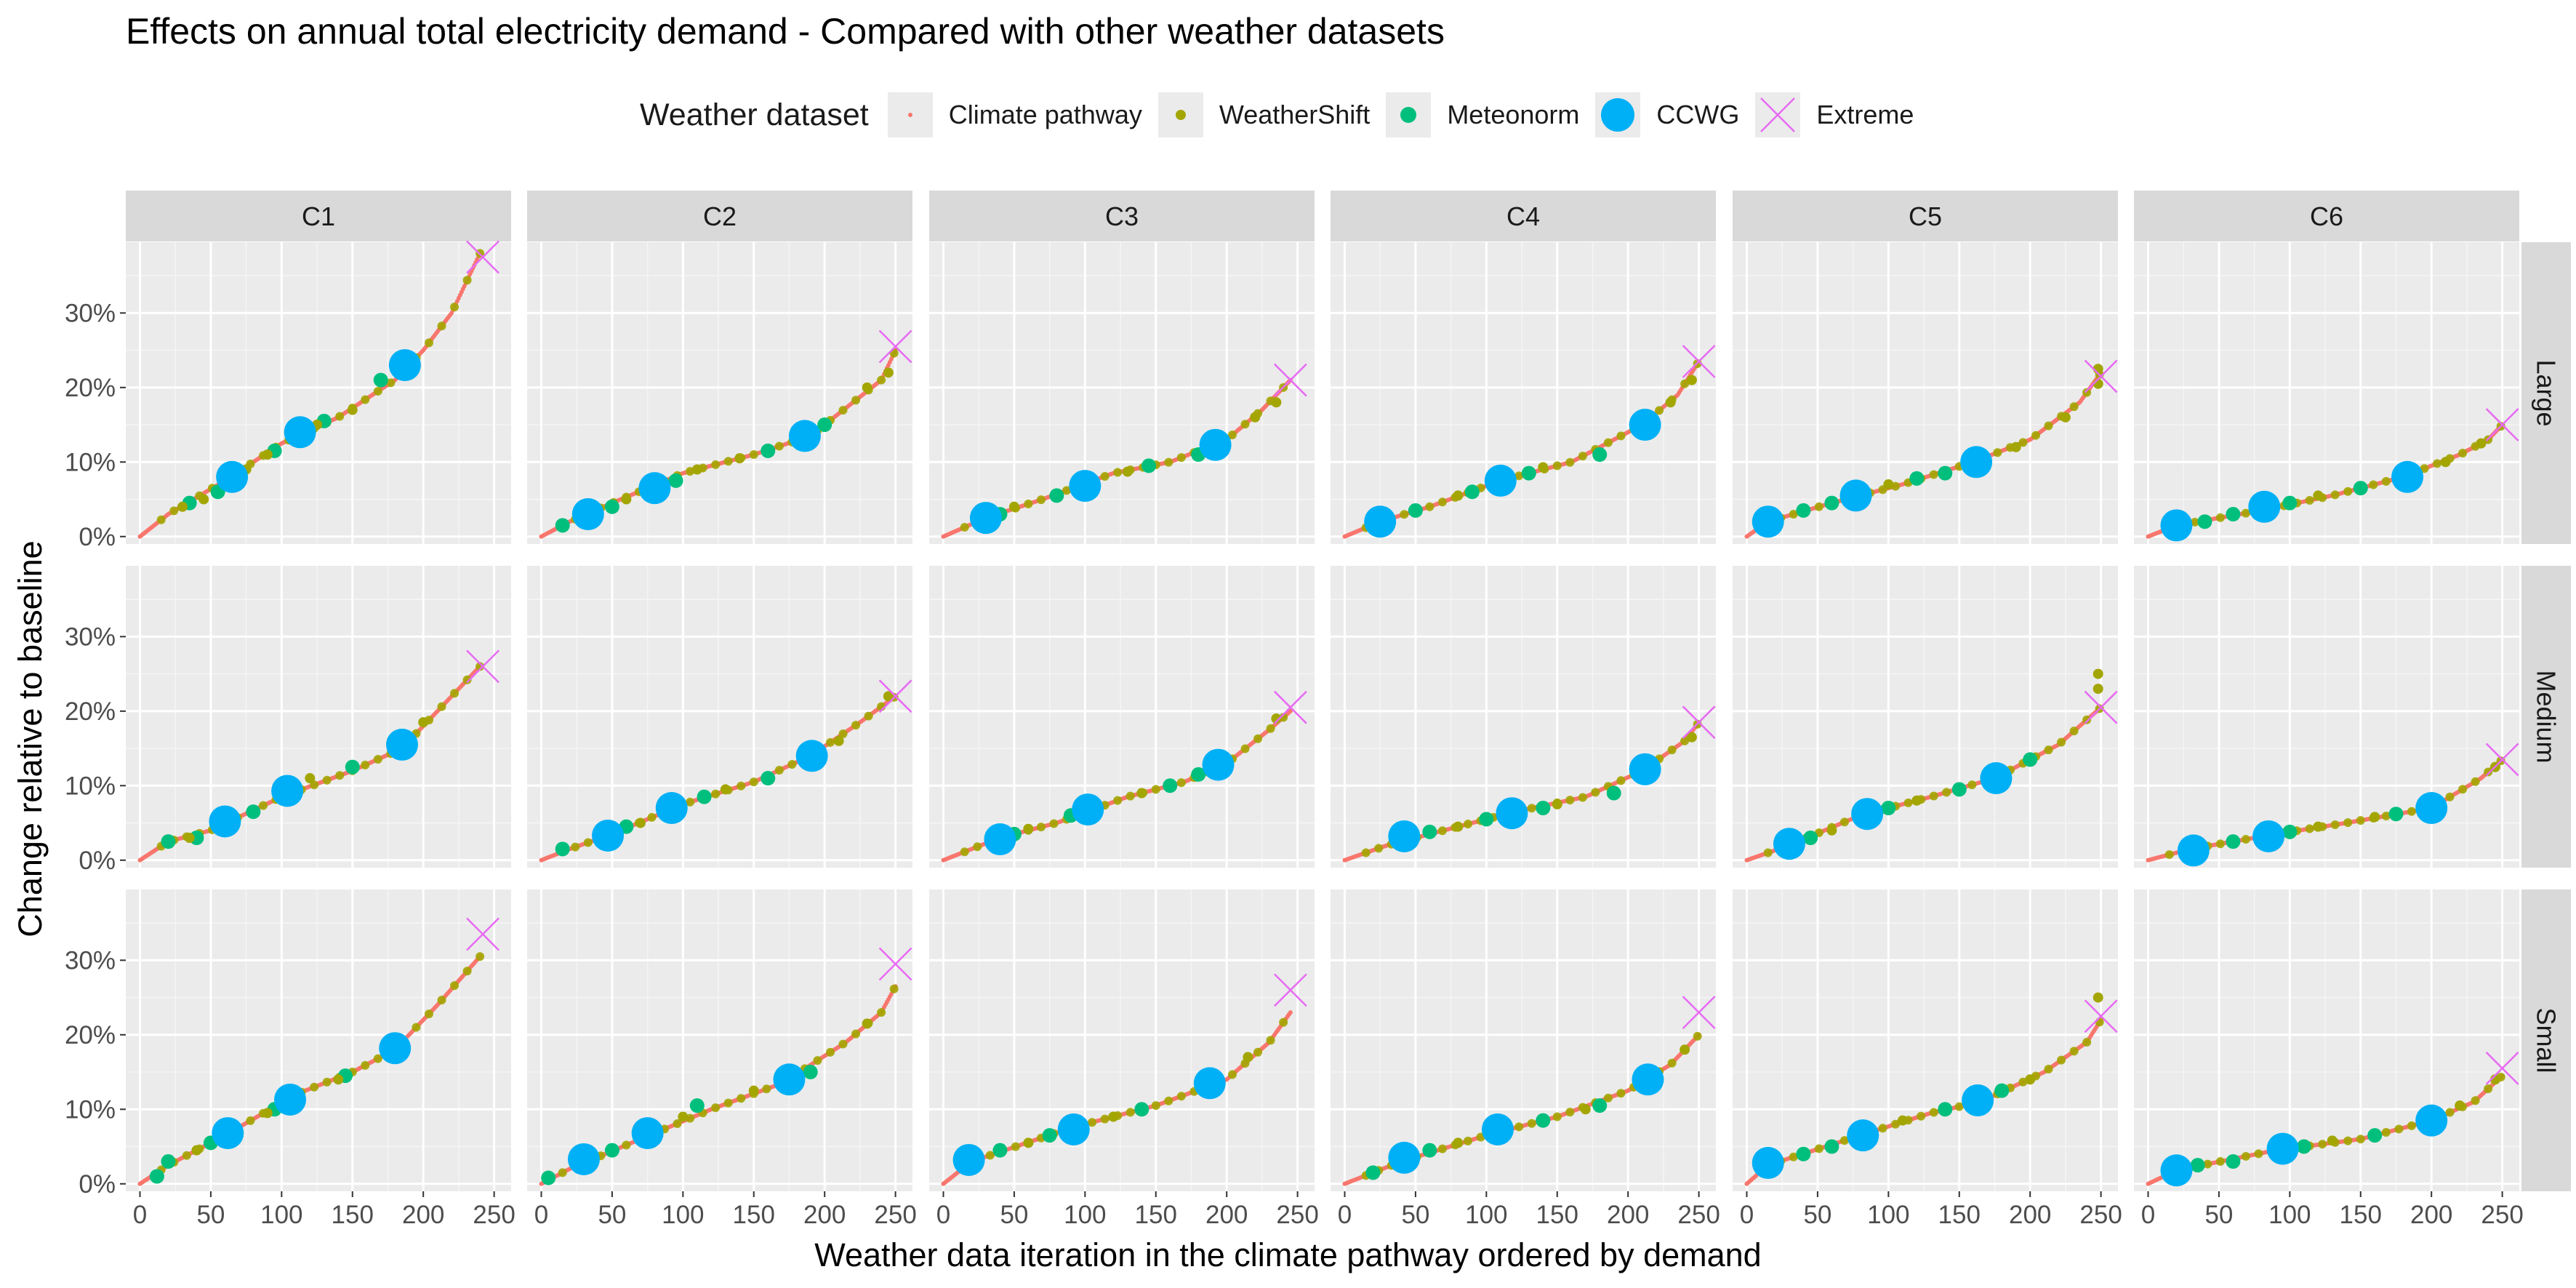  Describe the element at coordinates (1667, 114) in the screenshot. I see `legend-item-ccwg: CCWG` at that location.